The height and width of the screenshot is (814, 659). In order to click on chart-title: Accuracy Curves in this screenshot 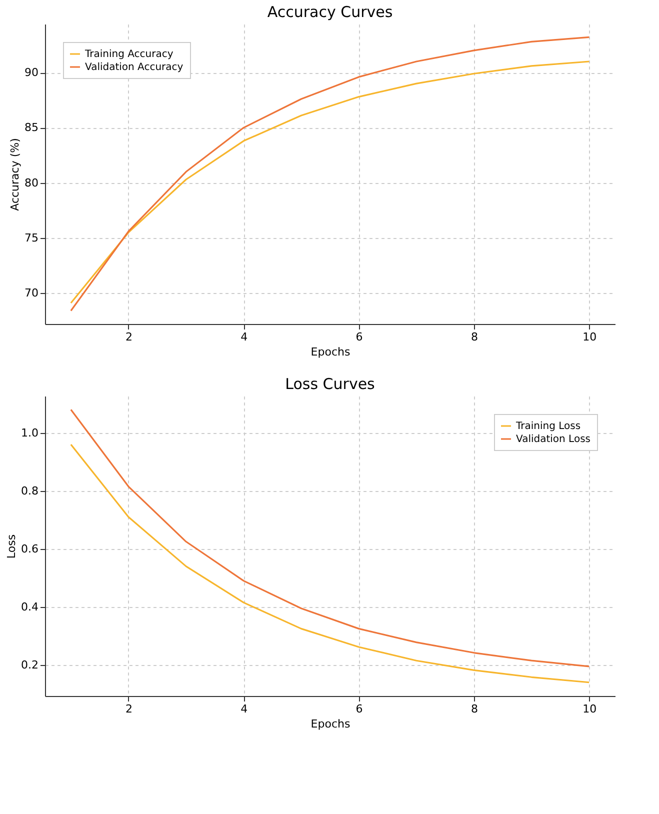, I will do `click(330, 12)`.